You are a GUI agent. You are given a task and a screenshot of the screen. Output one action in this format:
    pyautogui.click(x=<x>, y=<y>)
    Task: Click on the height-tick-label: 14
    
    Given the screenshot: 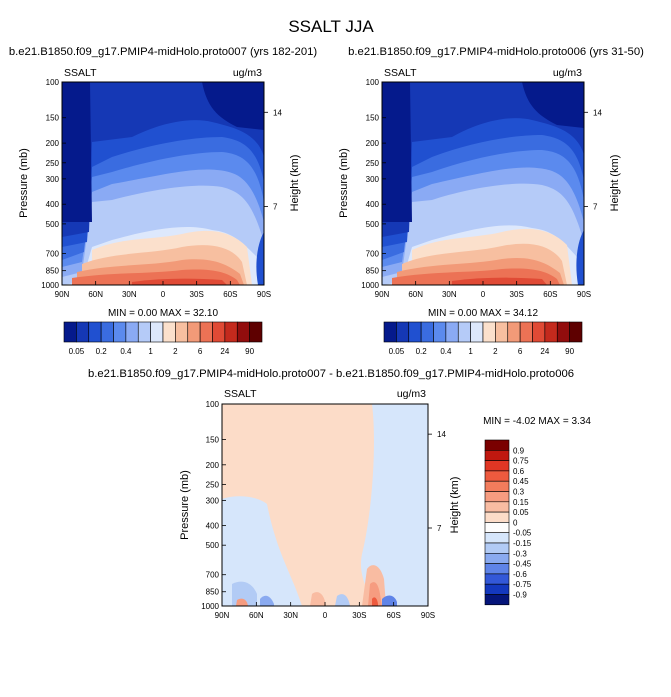 What is the action you would take?
    pyautogui.click(x=277, y=112)
    